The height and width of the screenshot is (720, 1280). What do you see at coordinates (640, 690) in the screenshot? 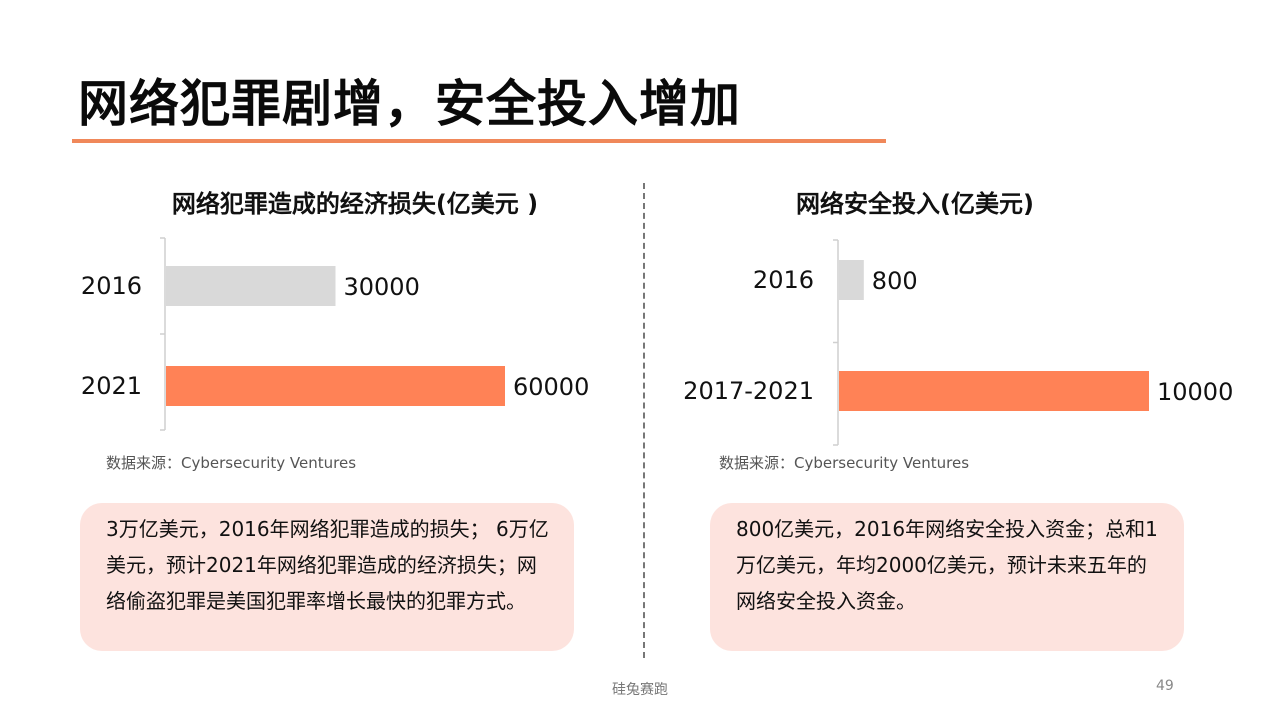
I see `footer-brand: 硅兔赛跑` at bounding box center [640, 690].